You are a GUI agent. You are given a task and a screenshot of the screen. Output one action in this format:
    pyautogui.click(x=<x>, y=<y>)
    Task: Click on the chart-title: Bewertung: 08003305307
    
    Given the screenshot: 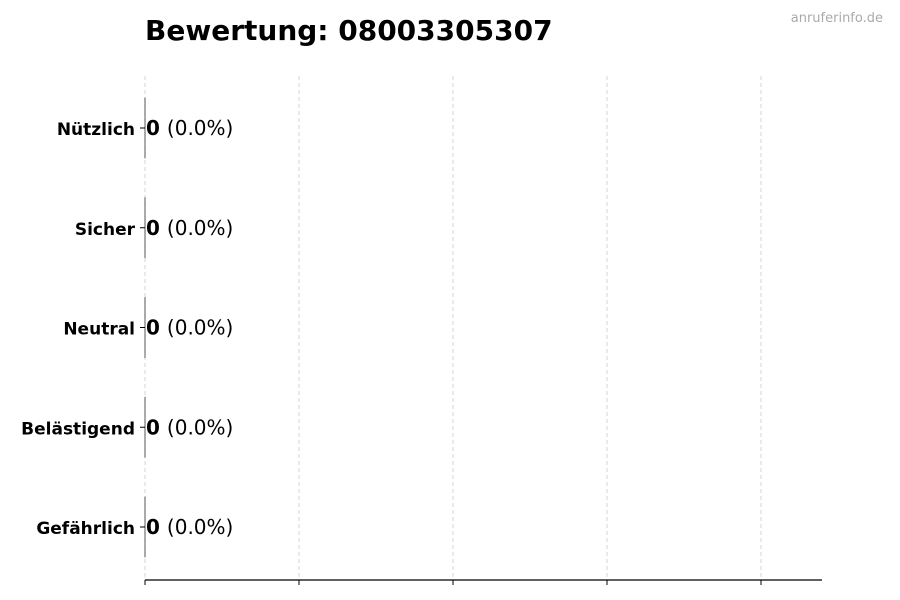 What is the action you would take?
    pyautogui.click(x=349, y=30)
    